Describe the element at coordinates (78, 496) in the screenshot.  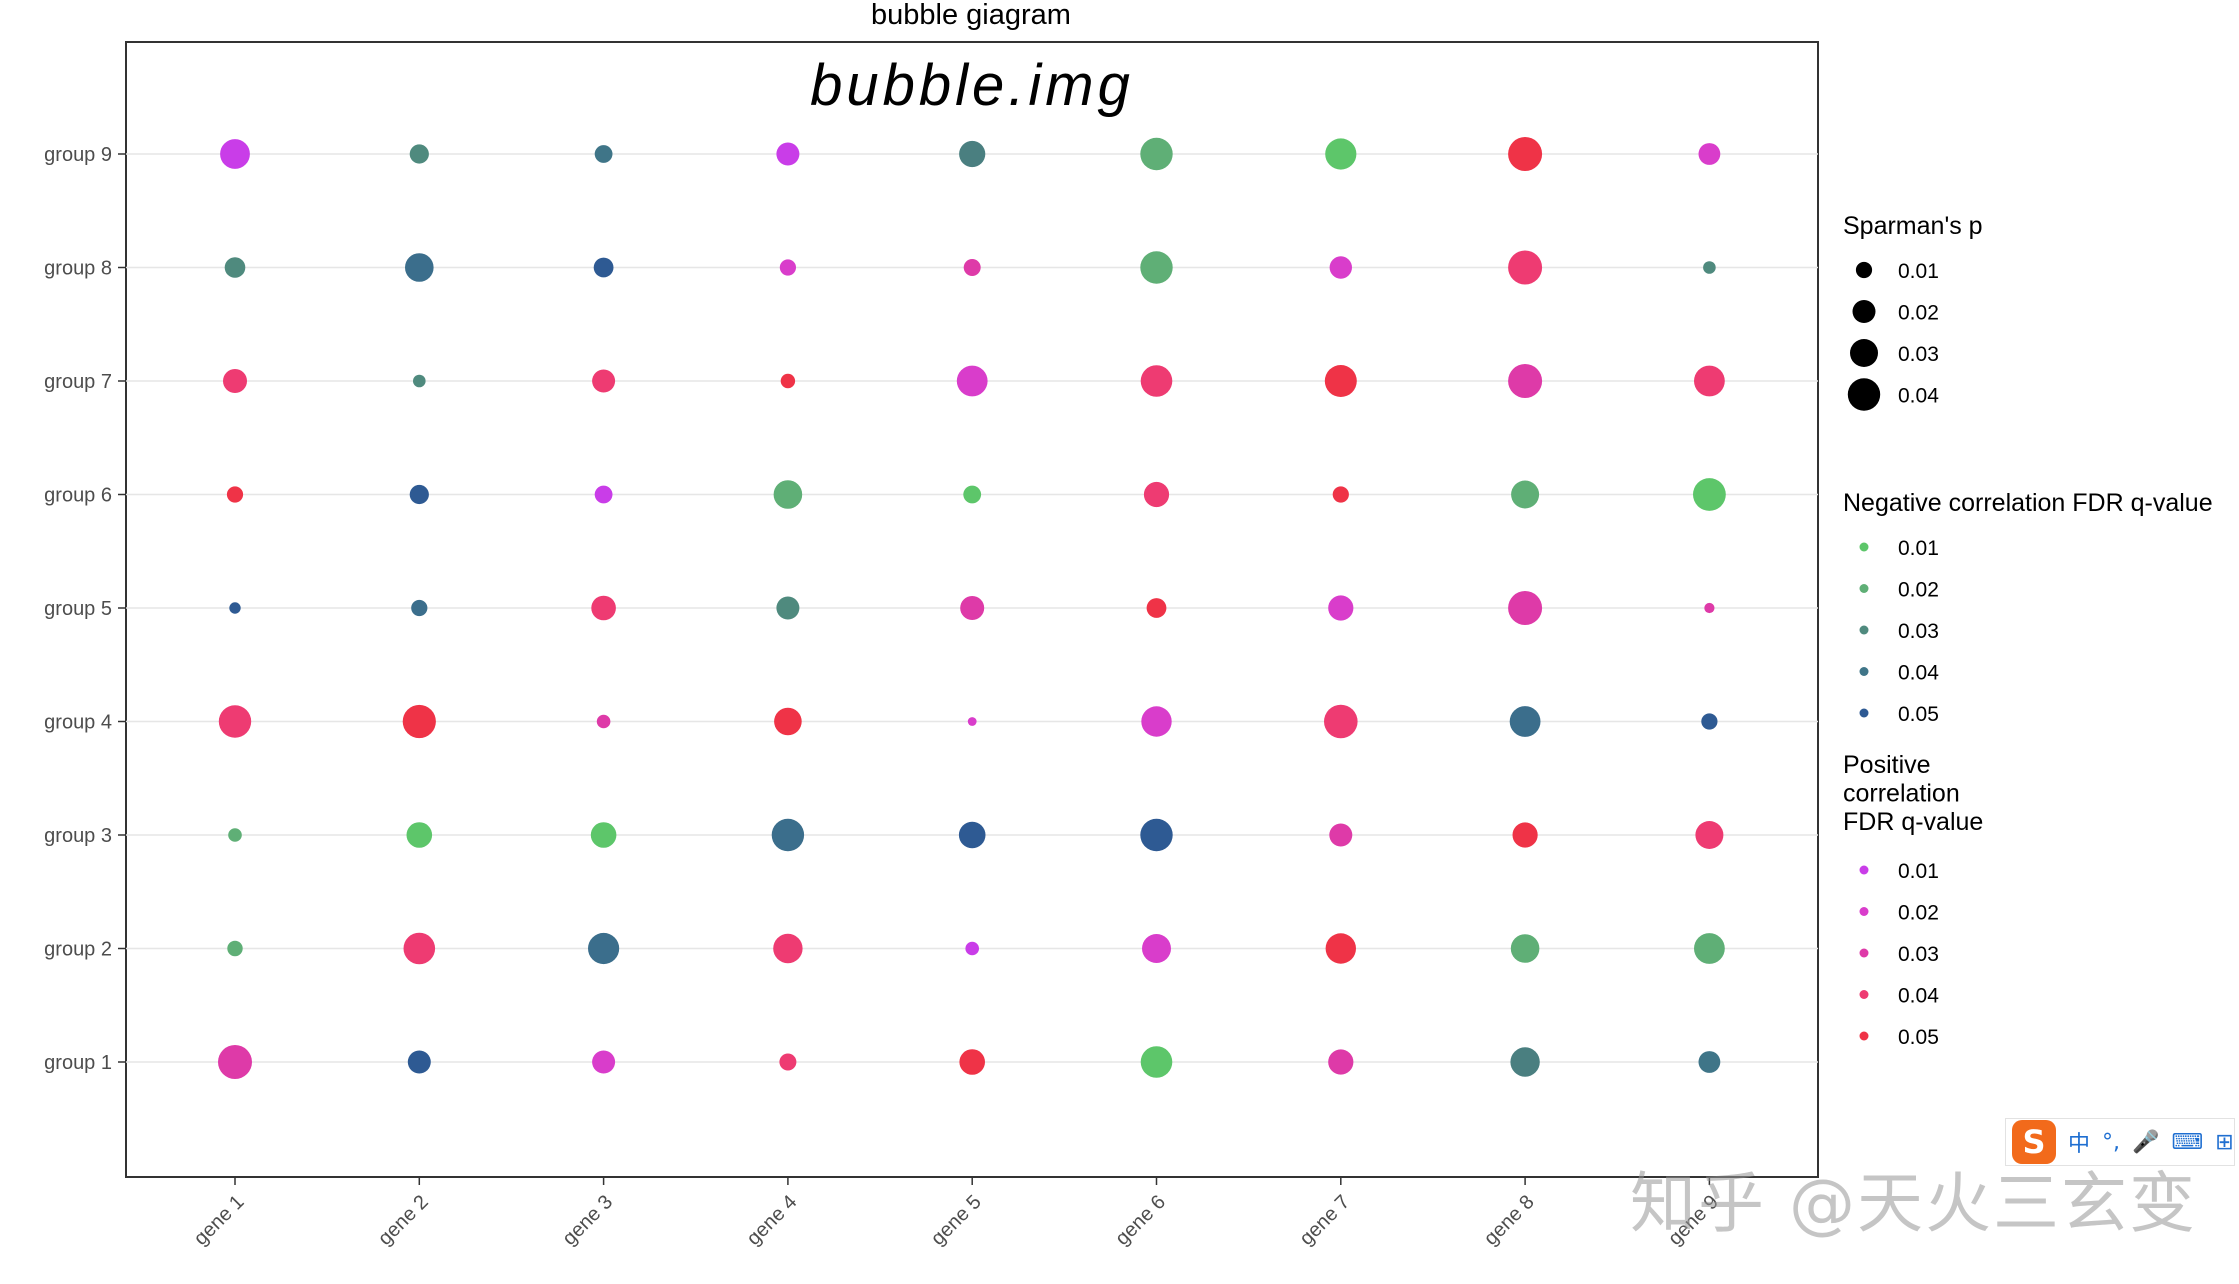
I see `y-tick-label: group 6` at that location.